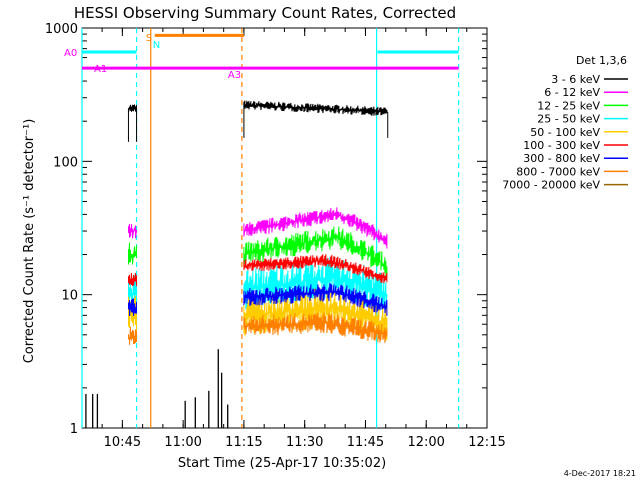  Describe the element at coordinates (304, 442) in the screenshot. I see `x-tick-label: 11:30` at that location.